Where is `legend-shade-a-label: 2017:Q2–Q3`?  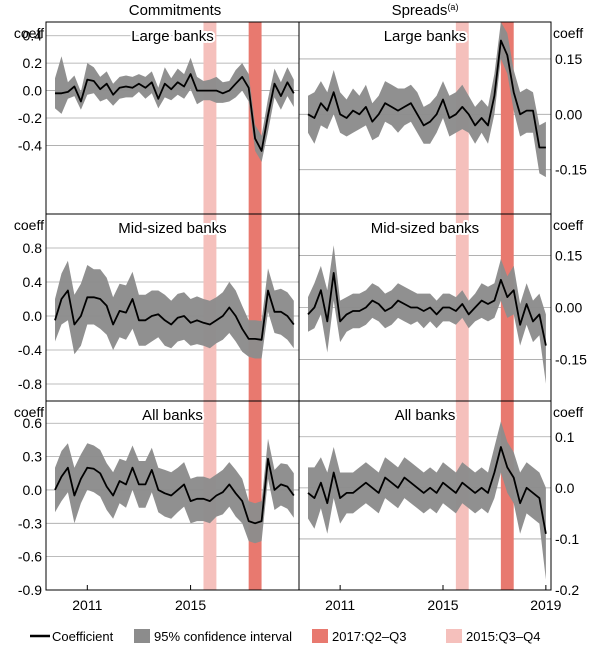
legend-shade-a-label: 2017:Q2–Q3 is located at coordinates (369, 636).